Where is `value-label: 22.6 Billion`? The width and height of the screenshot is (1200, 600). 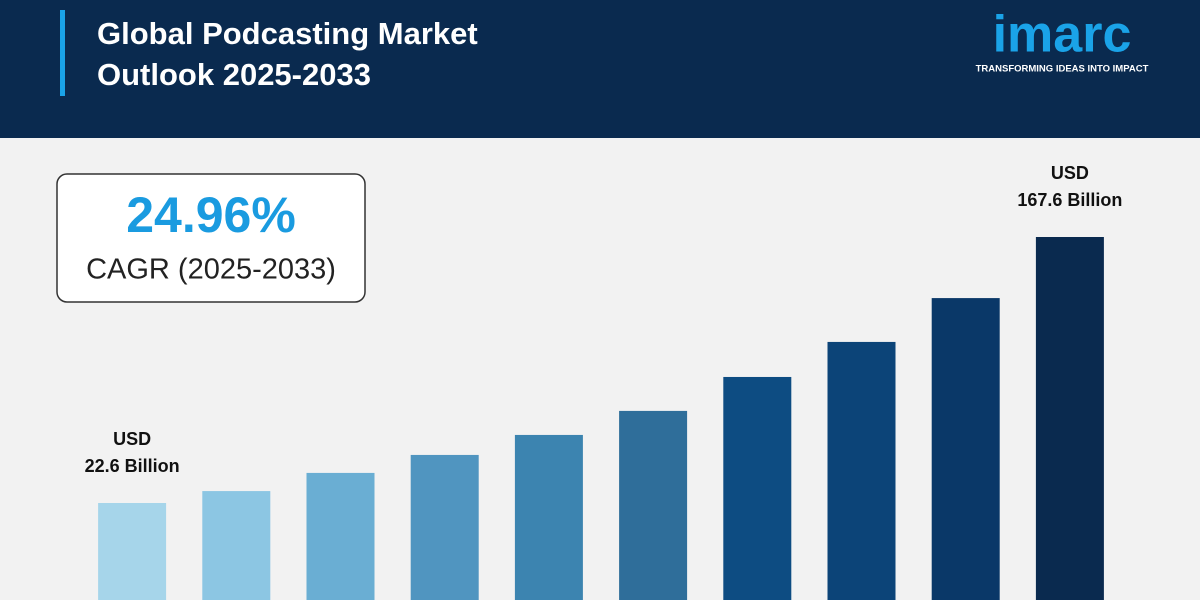 value-label: 22.6 Billion is located at coordinates (132, 466).